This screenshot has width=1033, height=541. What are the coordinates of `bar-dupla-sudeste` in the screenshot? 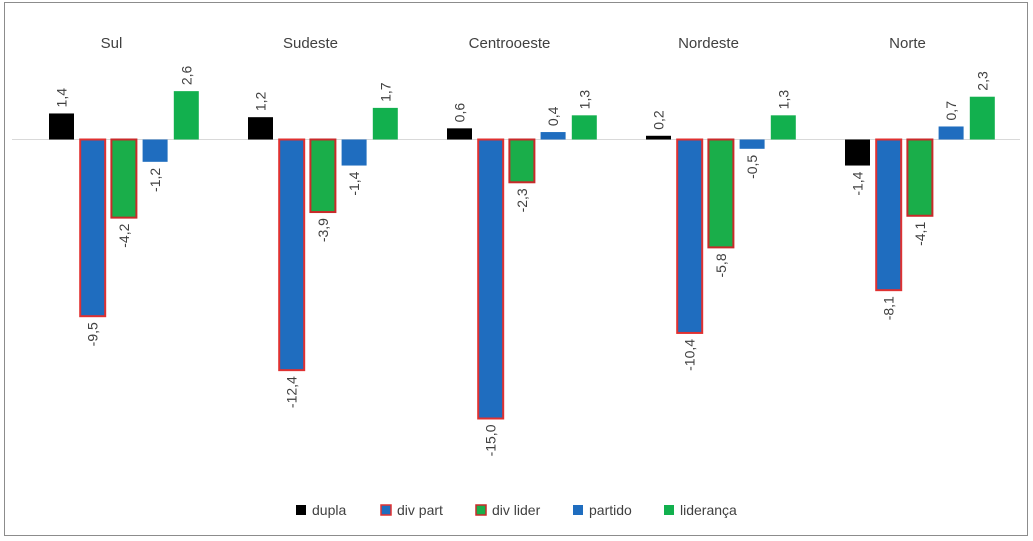 It's located at (260, 128).